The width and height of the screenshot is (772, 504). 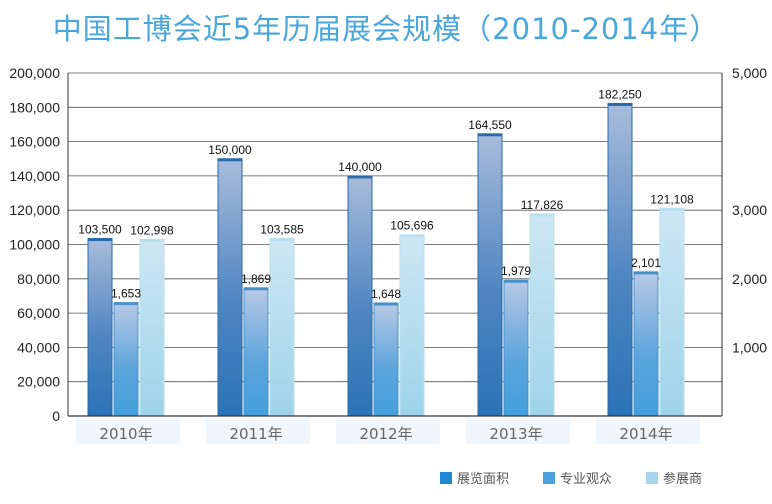 What do you see at coordinates (38, 279) in the screenshot?
I see `y-left-tick-label: 80,000` at bounding box center [38, 279].